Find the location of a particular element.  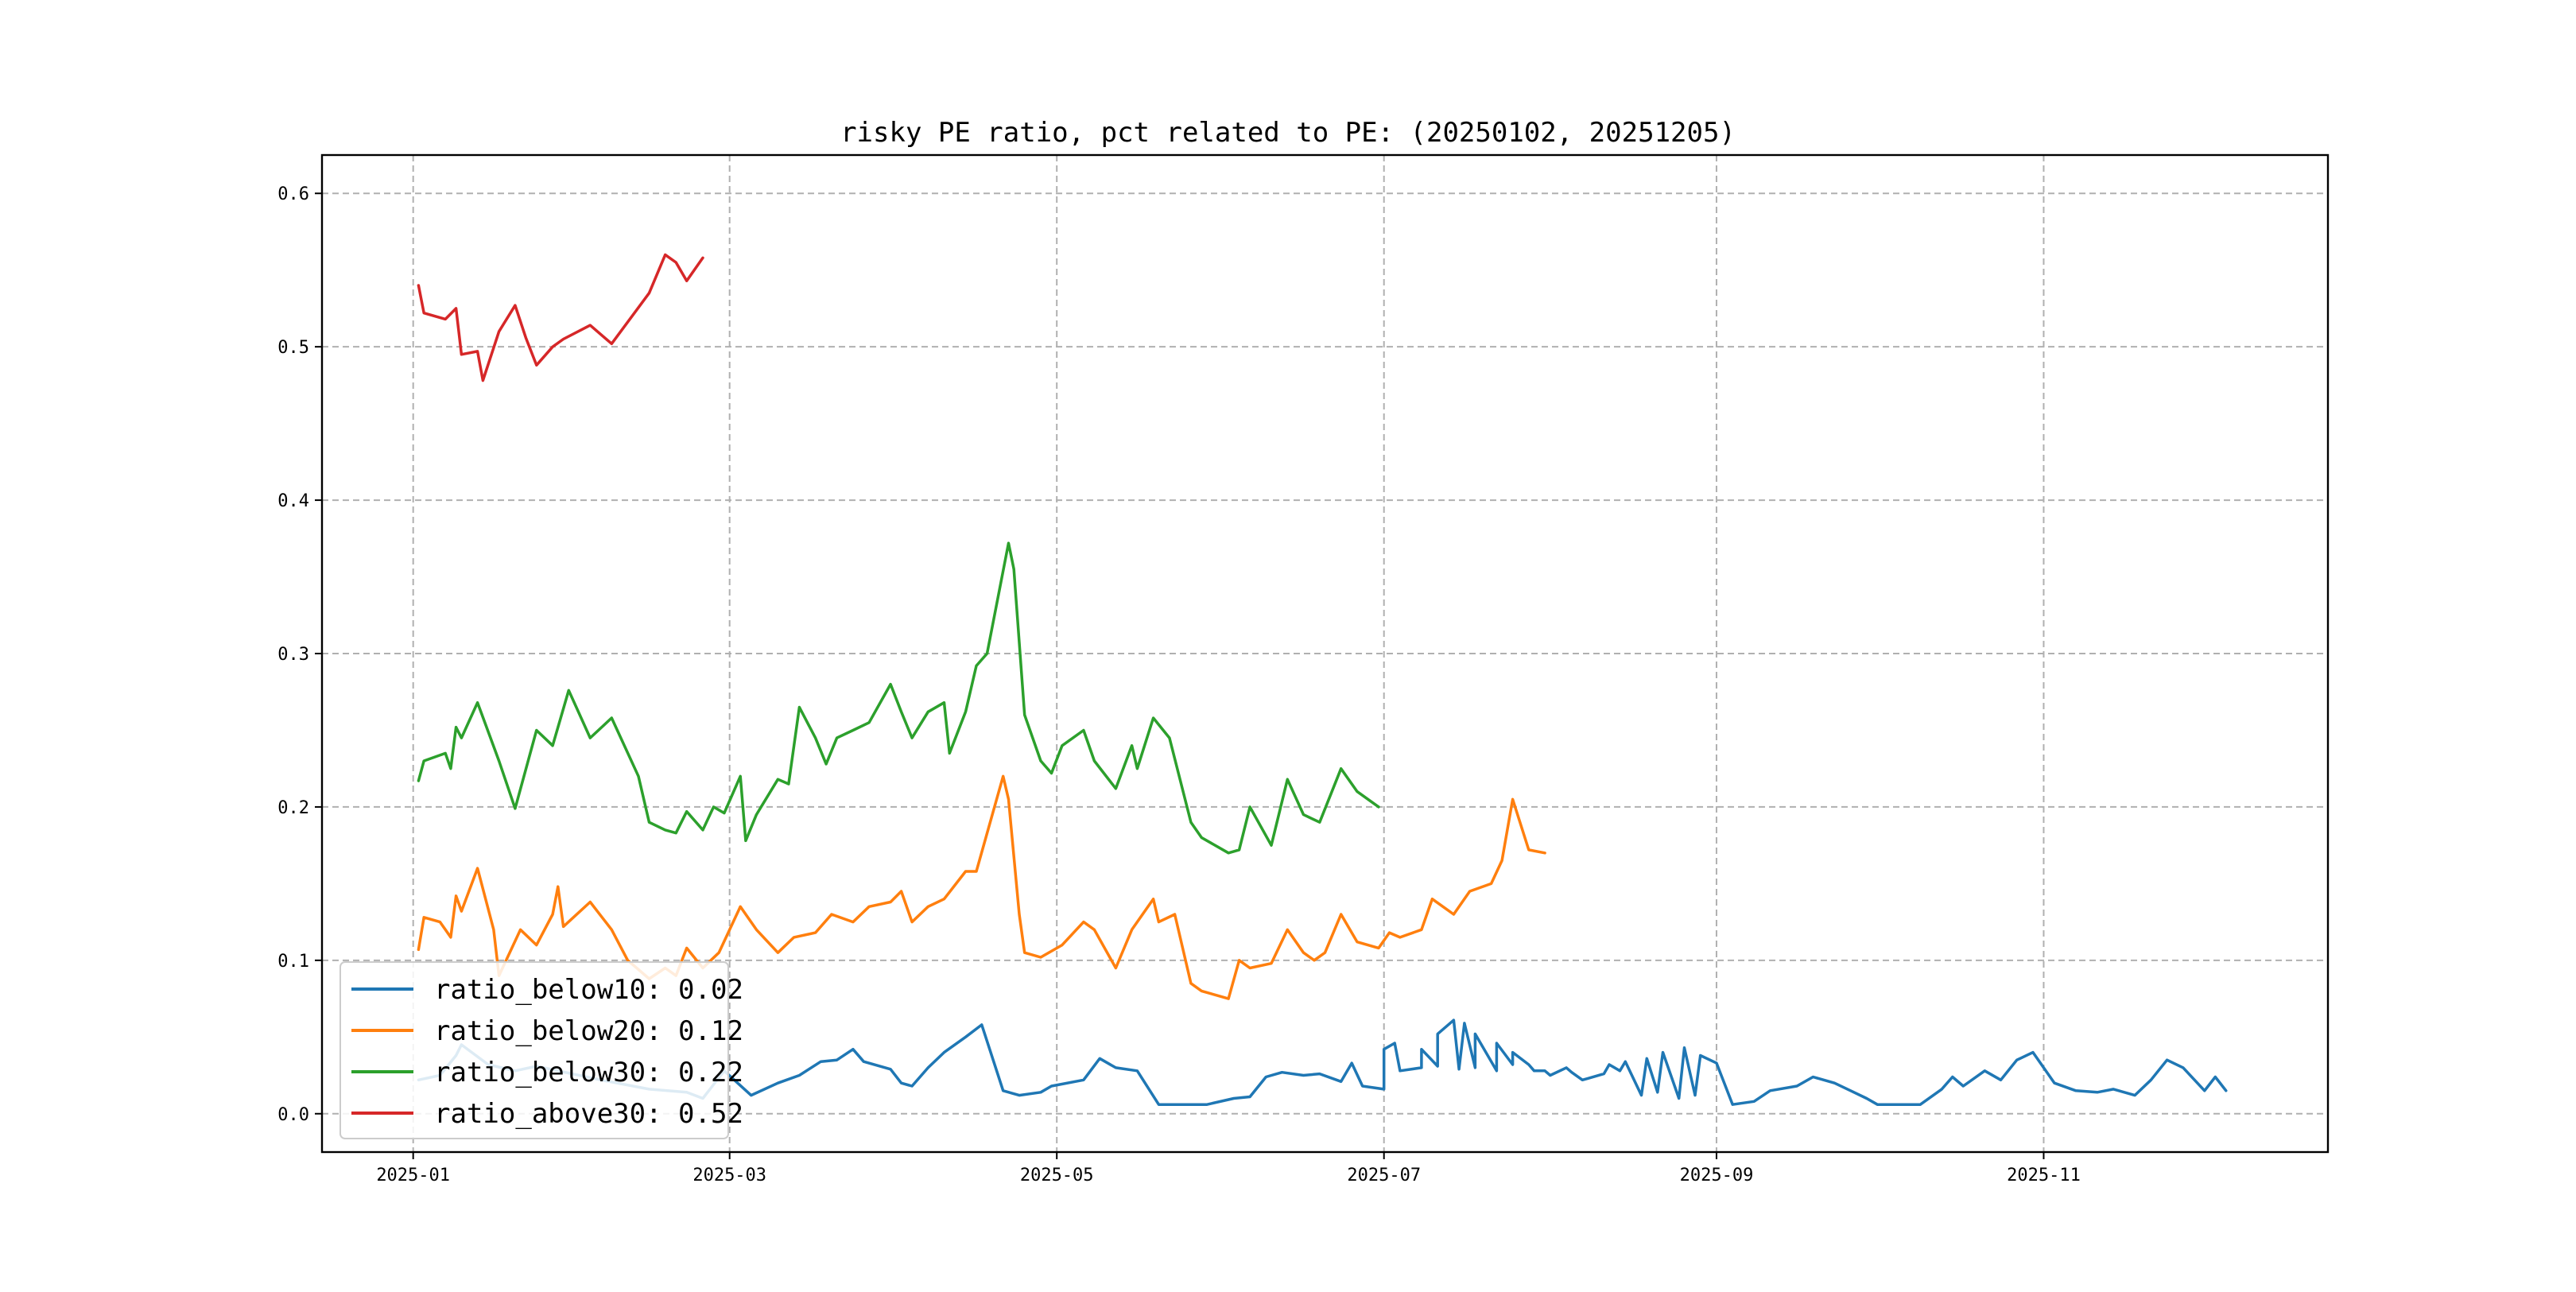

series-line-ratio-below10 is located at coordinates (1323, 1062).